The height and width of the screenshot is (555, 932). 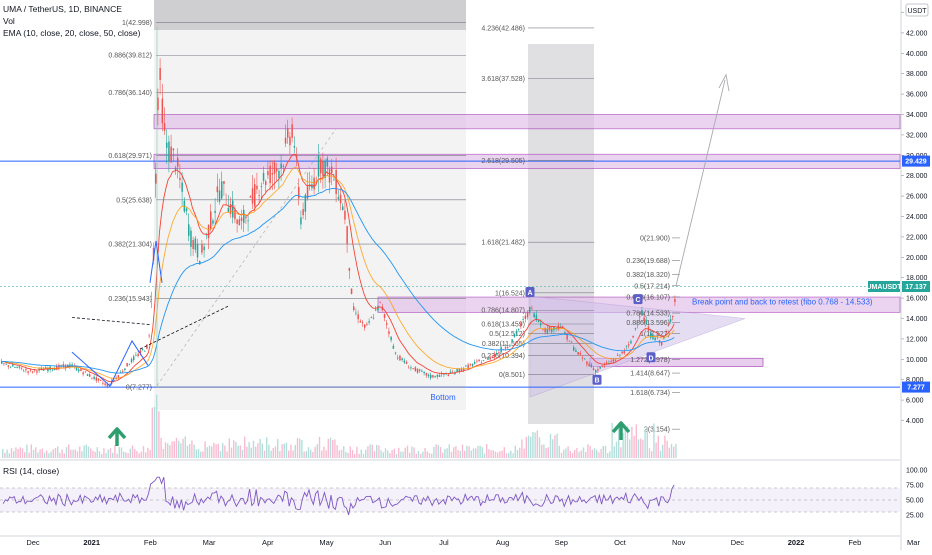 I want to click on rsi-tick-label: 75.00, so click(x=915, y=486).